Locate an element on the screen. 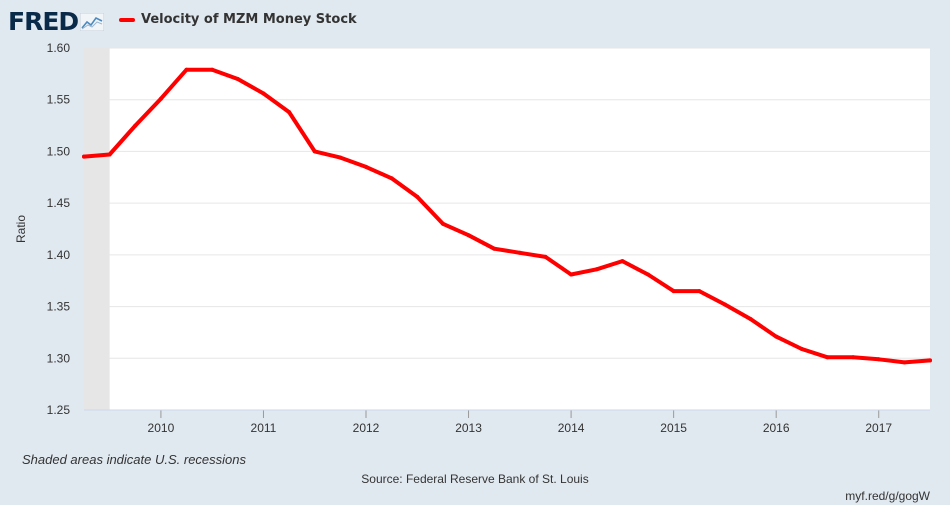  y-tick-label: 1.55 is located at coordinates (59, 100).